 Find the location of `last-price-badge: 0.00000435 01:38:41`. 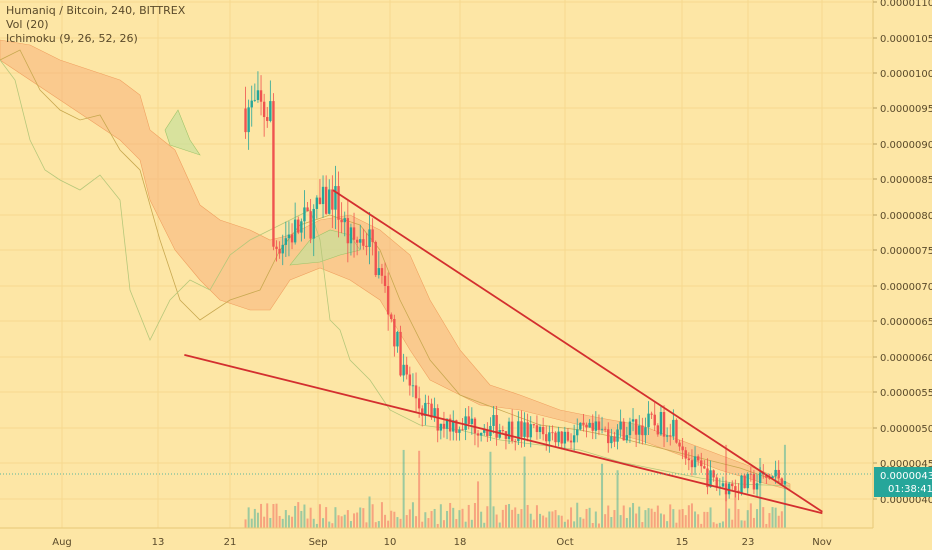

last-price-badge: 0.00000435 01:38:41 is located at coordinates (903, 482).